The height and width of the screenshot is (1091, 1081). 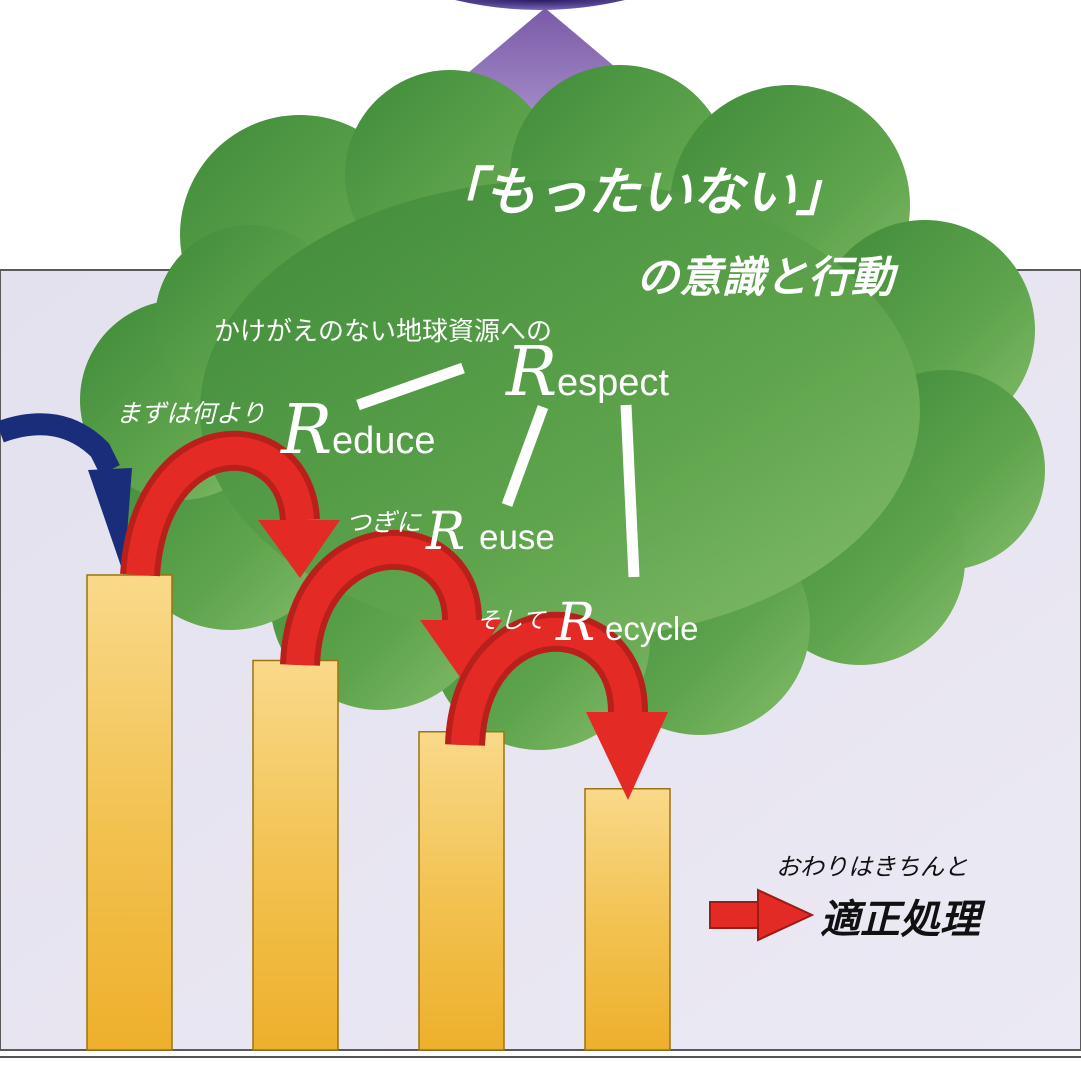 What do you see at coordinates (762, 915) in the screenshot?
I see `disposal-arrow` at bounding box center [762, 915].